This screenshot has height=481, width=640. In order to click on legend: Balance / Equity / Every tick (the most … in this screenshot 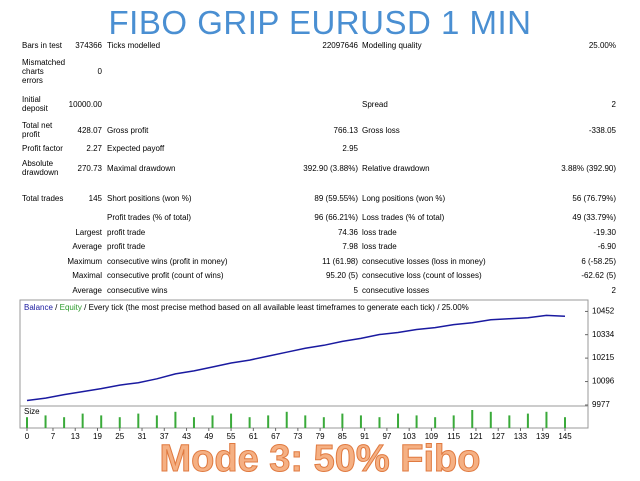, I will do `click(246, 307)`.